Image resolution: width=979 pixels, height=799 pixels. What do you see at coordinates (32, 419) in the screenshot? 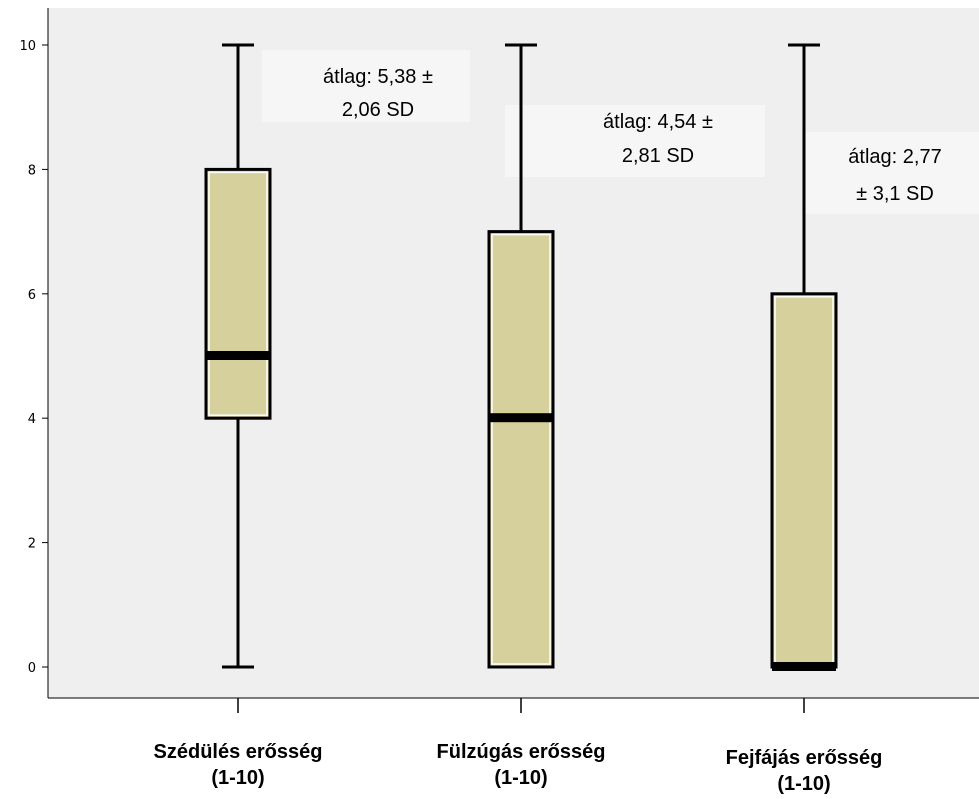
I see `y-tick-label: 4` at bounding box center [32, 419].